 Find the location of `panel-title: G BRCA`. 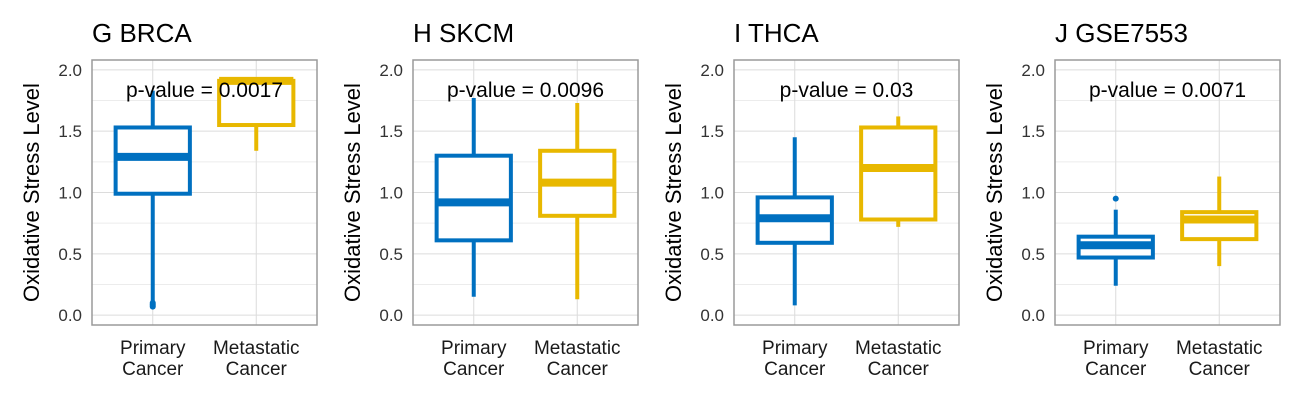

panel-title: G BRCA is located at coordinates (142, 33).